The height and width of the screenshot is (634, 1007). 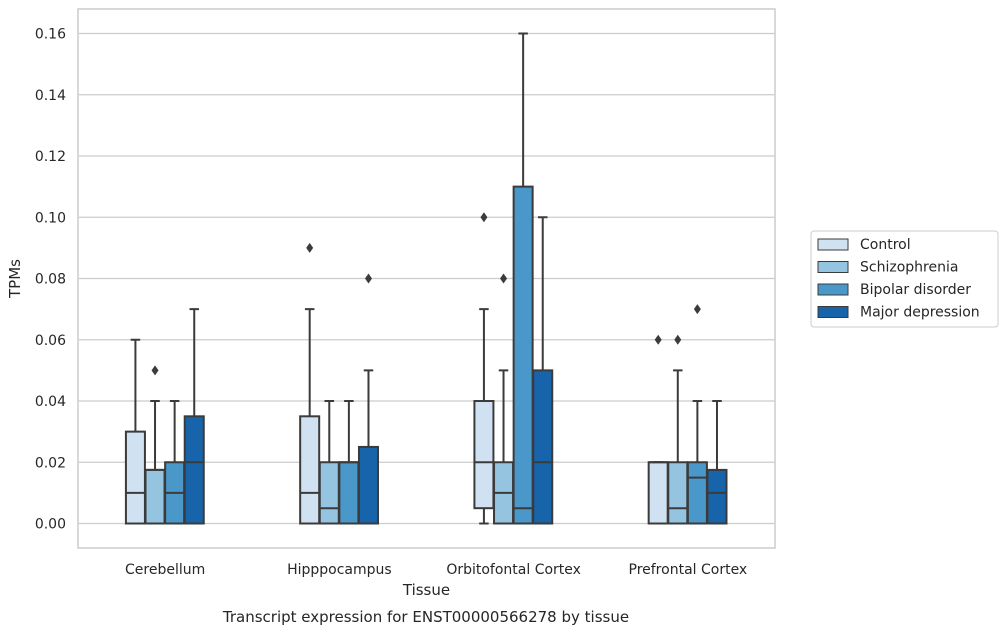 I want to click on legend-item: Control, so click(x=864, y=245).